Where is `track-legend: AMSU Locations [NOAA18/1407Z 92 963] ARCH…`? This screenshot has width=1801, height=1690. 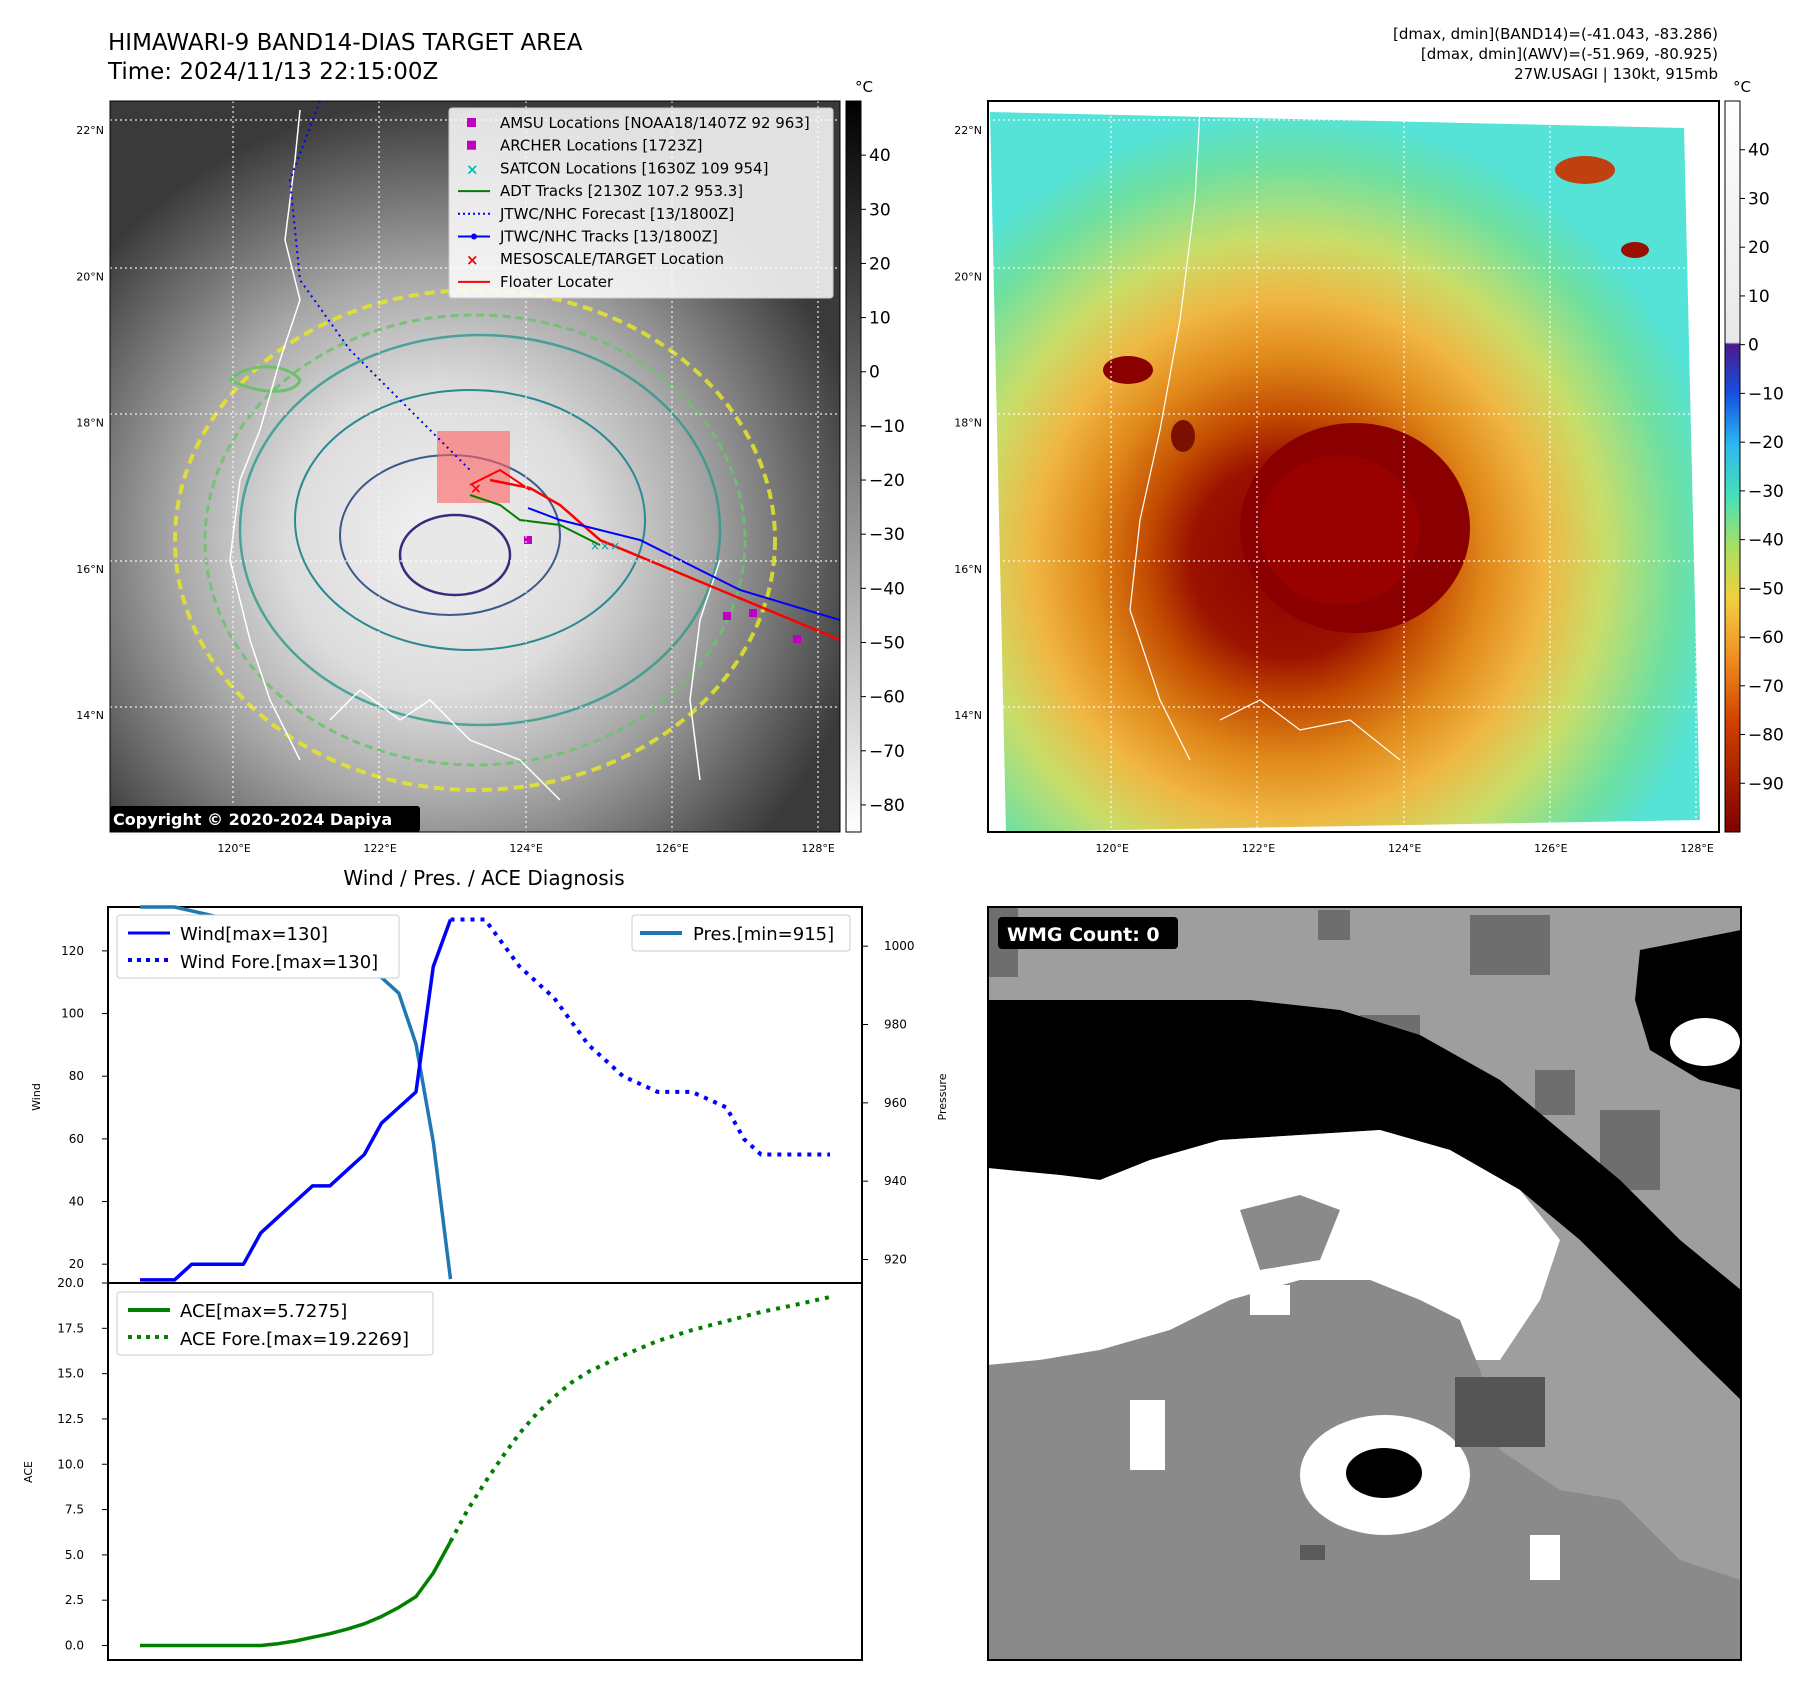
track-legend: AMSU Locations [NOAA18/1407Z 92 963] ARCH… is located at coordinates (641, 203).